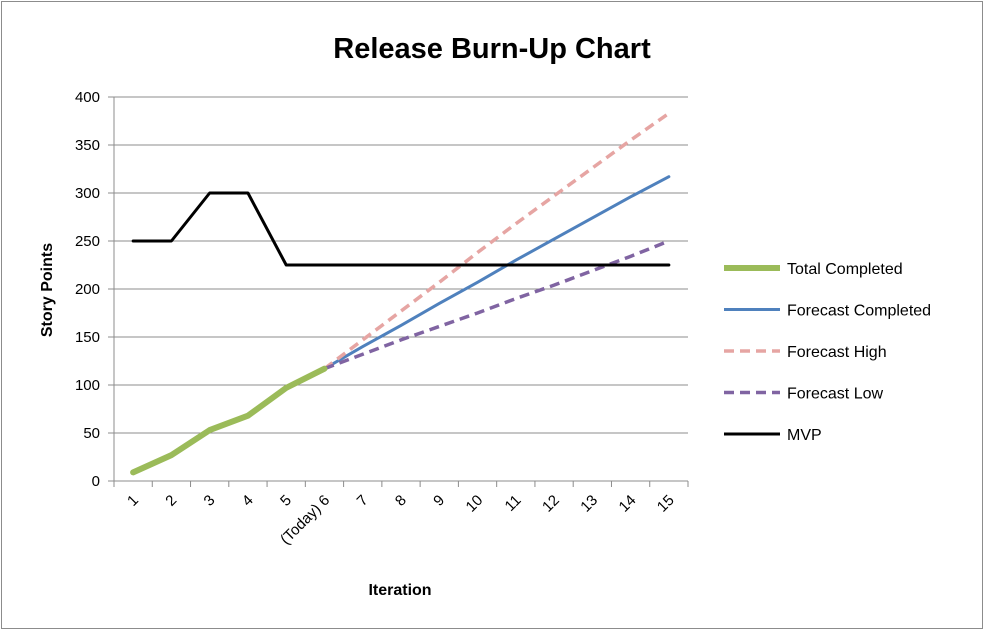 This screenshot has width=986, height=632. I want to click on y-tick-label: 100, so click(87, 385).